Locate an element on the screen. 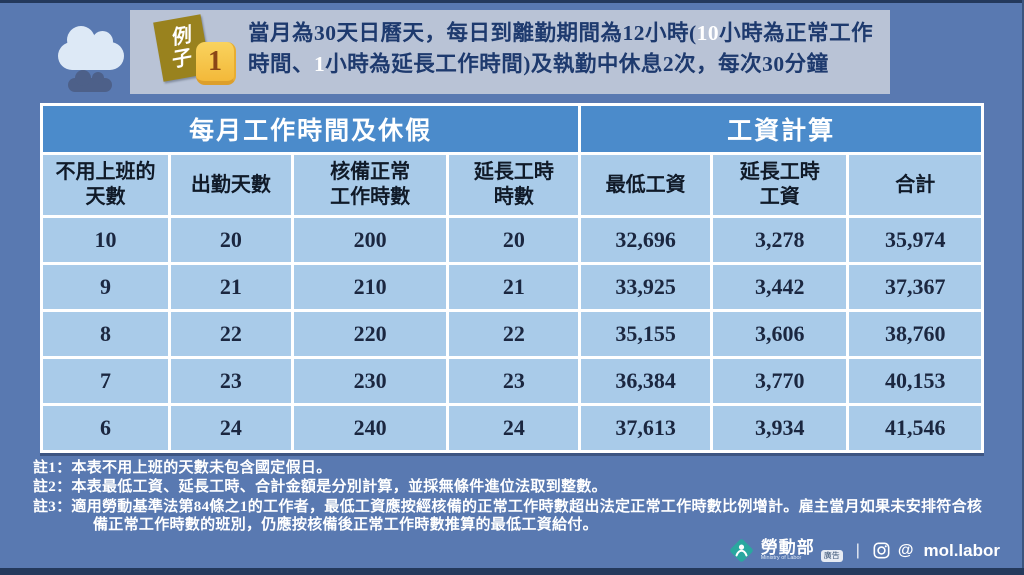 The width and height of the screenshot is (1024, 575). description-segment: 當月為30天日曆天，每日到離勤期間為12小時( is located at coordinates (472, 33).